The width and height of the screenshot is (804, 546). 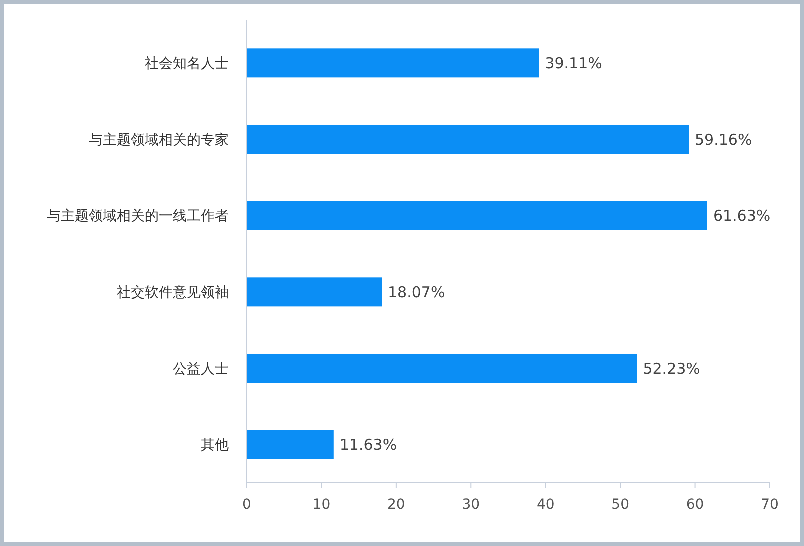 I want to click on y-tick-label: 其他, so click(x=215, y=446).